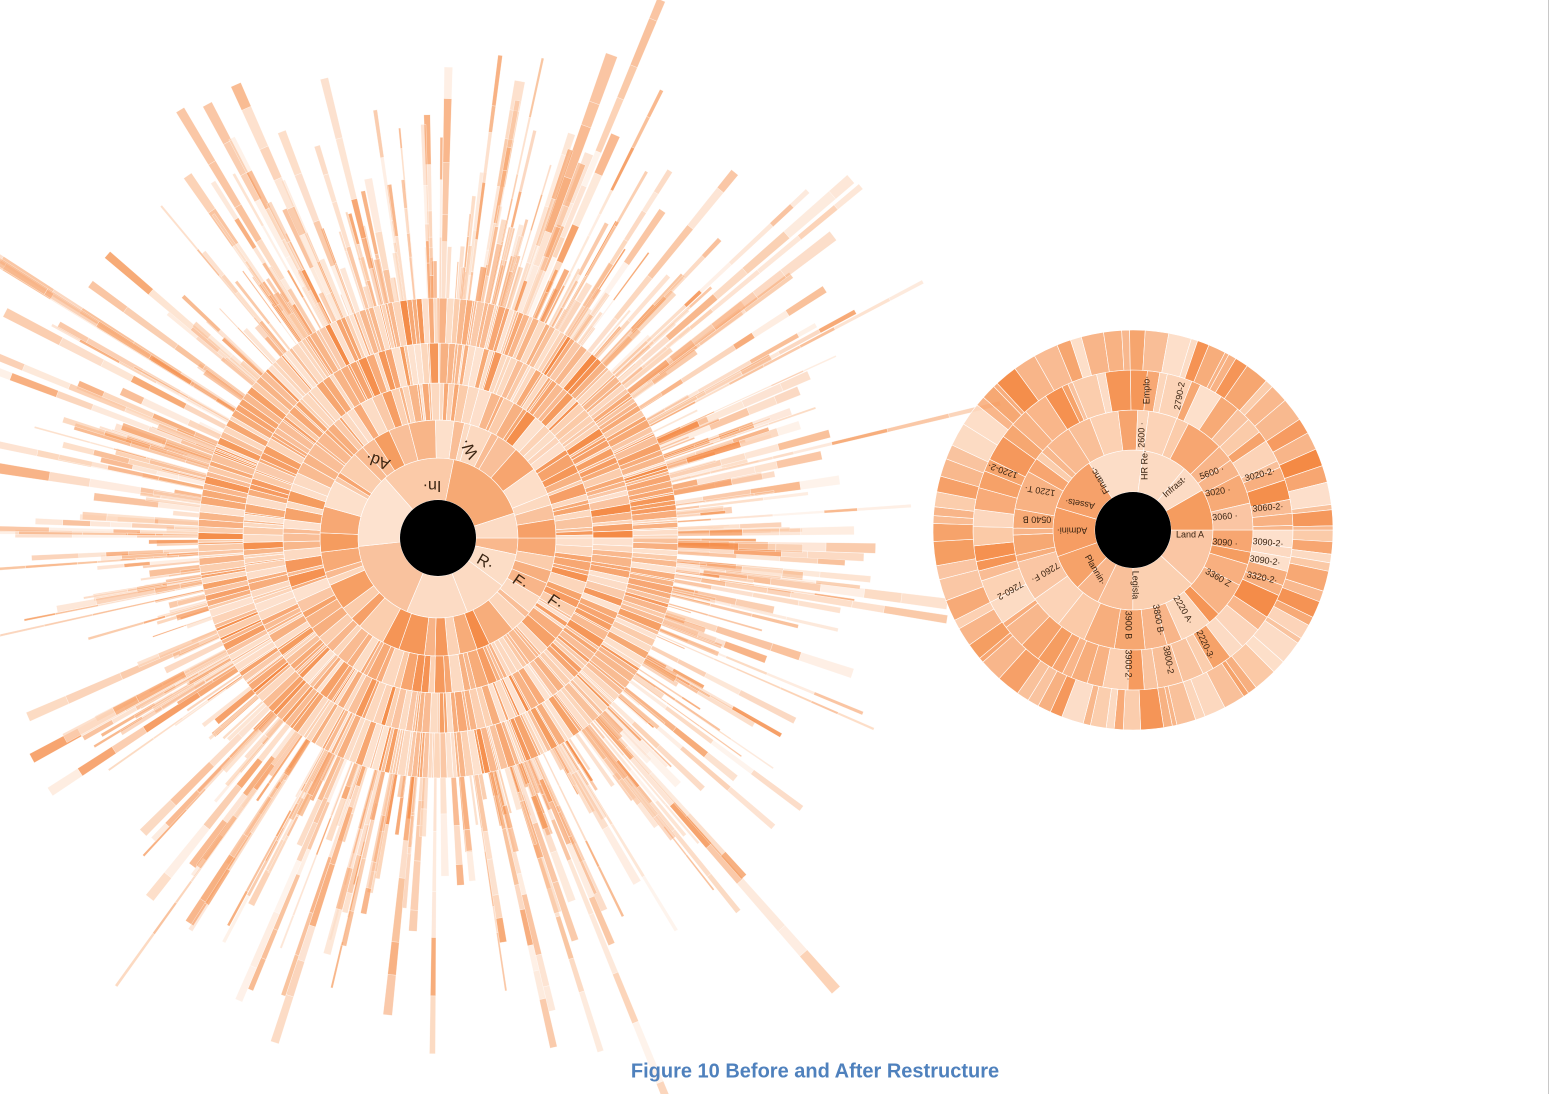 This screenshot has height=1094, width=1554. What do you see at coordinates (1141, 435) in the screenshot?
I see `sunburst-label: 2600 ·` at bounding box center [1141, 435].